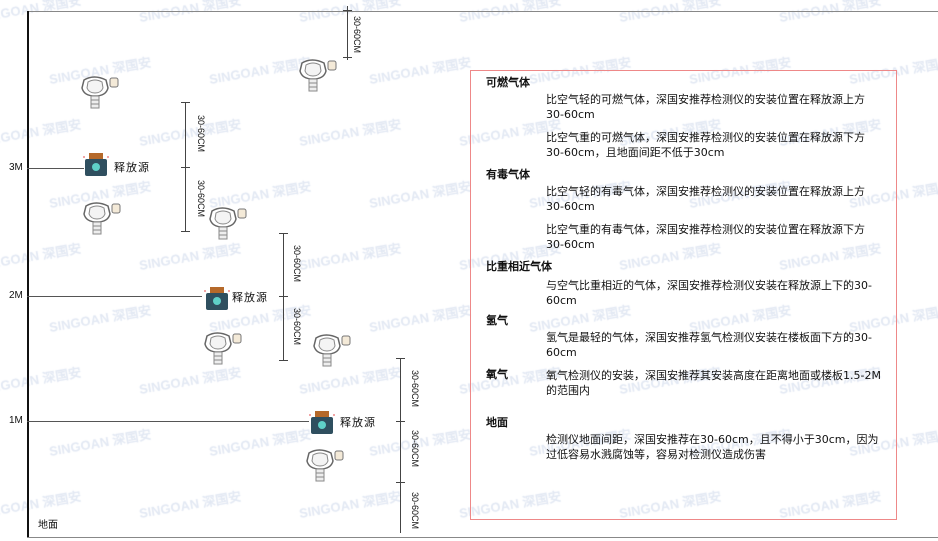  I want to click on text-oxygen: 氧气检测仪的安装，深国安推荐其安装高度在距离地面或楼板1.5-2M的范围内, so click(713, 383).